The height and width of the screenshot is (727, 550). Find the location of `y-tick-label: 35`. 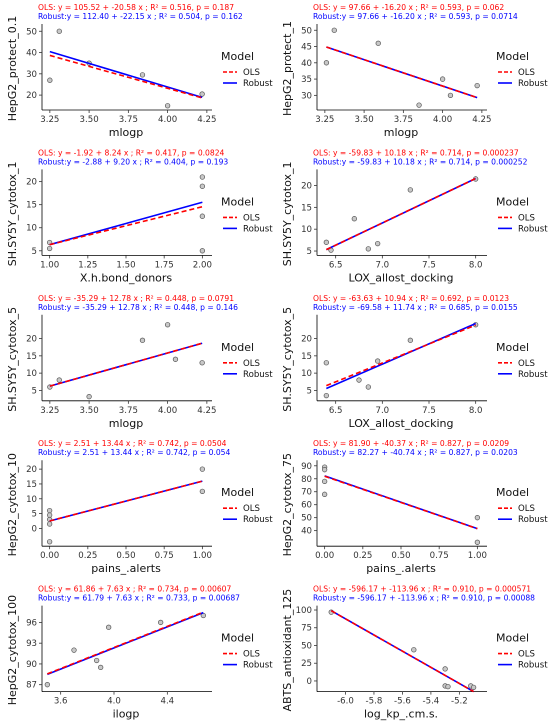

y-tick-label: 35 is located at coordinates (306, 80).